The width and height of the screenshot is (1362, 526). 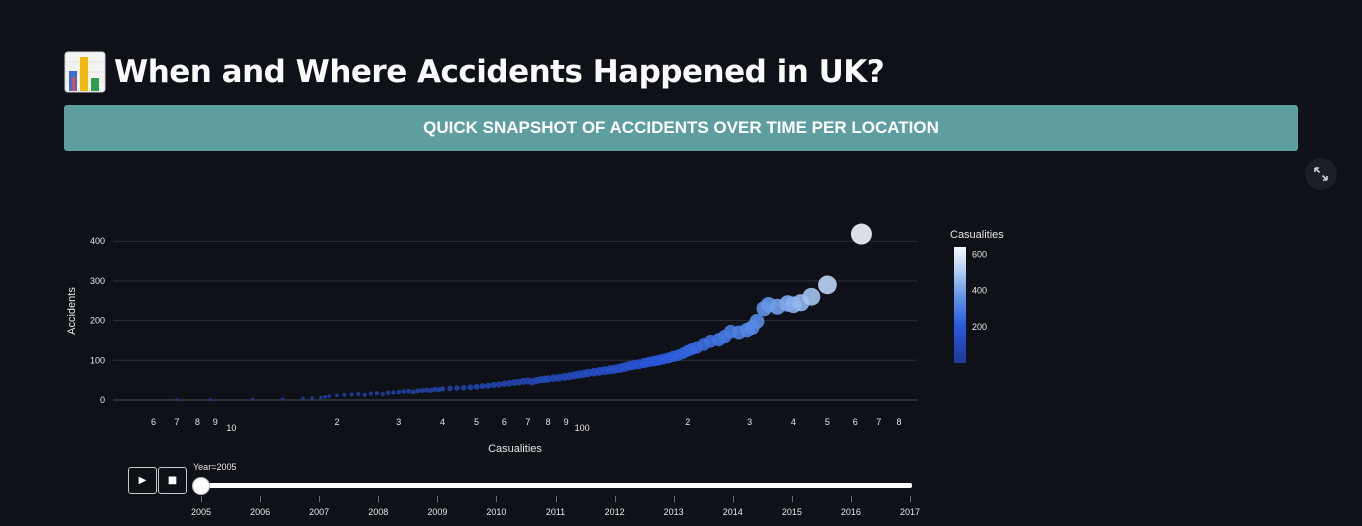 I want to click on x-tick-label: 100, so click(x=582, y=428).